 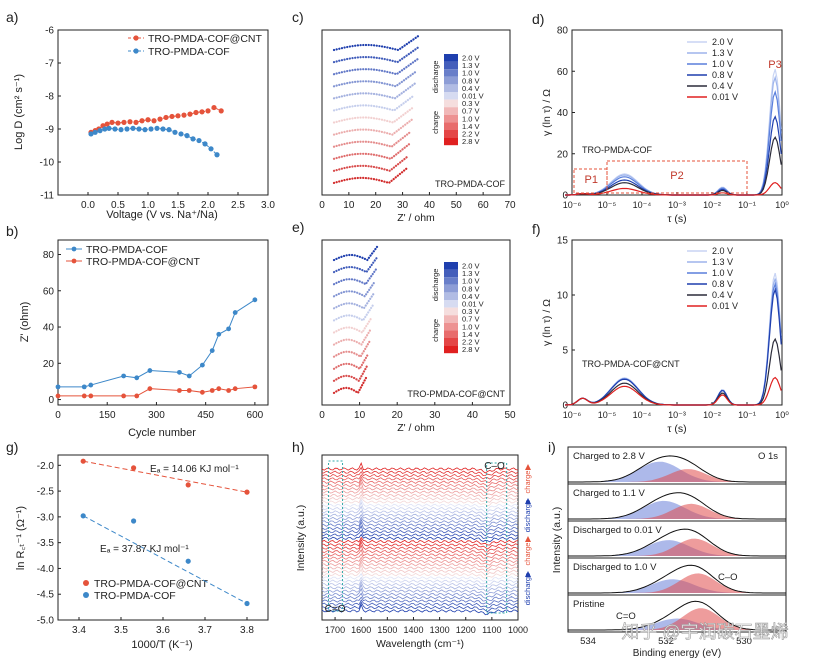 What do you see at coordinates (666, 641) in the screenshot?
I see `x-tick-label: 532` at bounding box center [666, 641].